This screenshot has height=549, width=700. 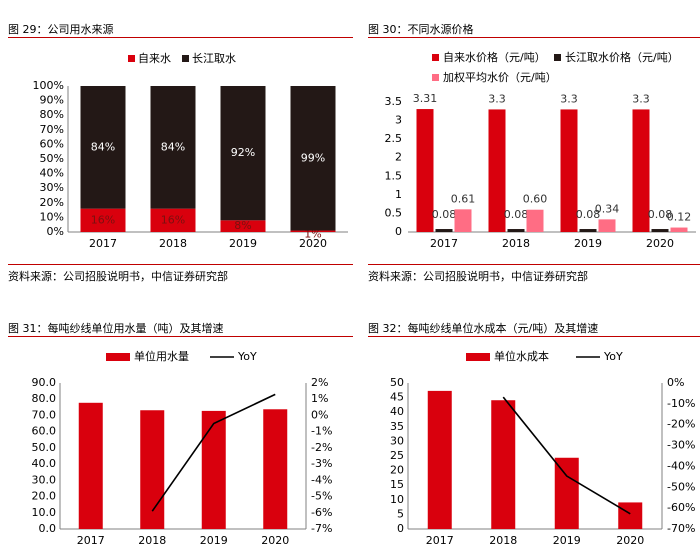 What do you see at coordinates (397, 470) in the screenshot?
I see `c32-y-tick-label: 20` at bounding box center [397, 470].